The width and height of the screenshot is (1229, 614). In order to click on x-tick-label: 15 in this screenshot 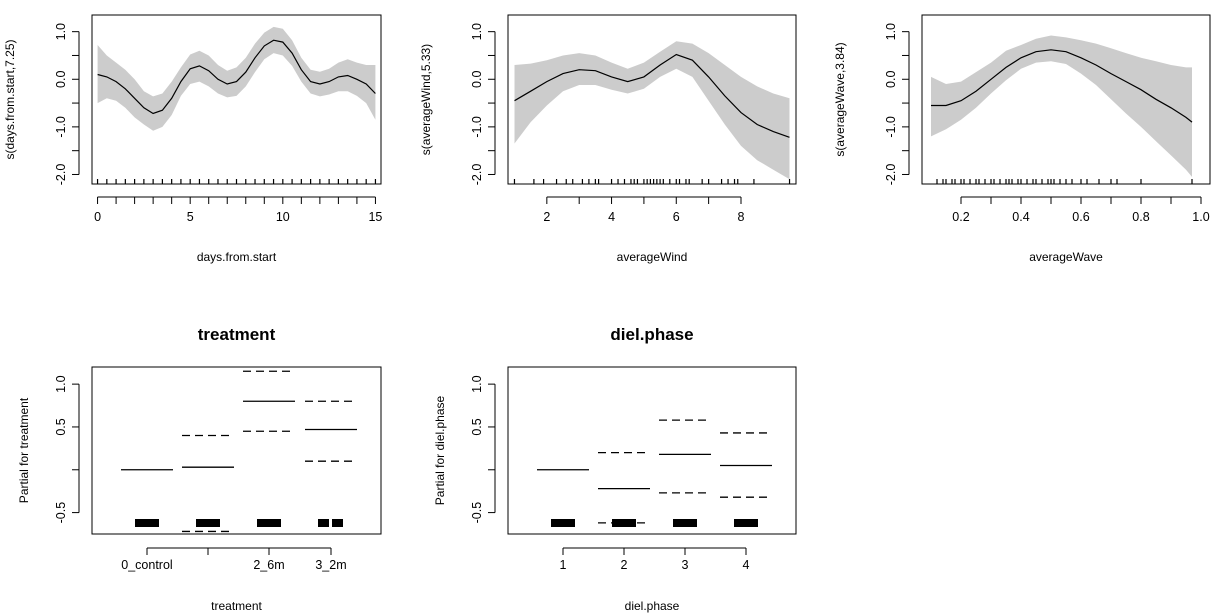, I will do `click(375, 217)`.